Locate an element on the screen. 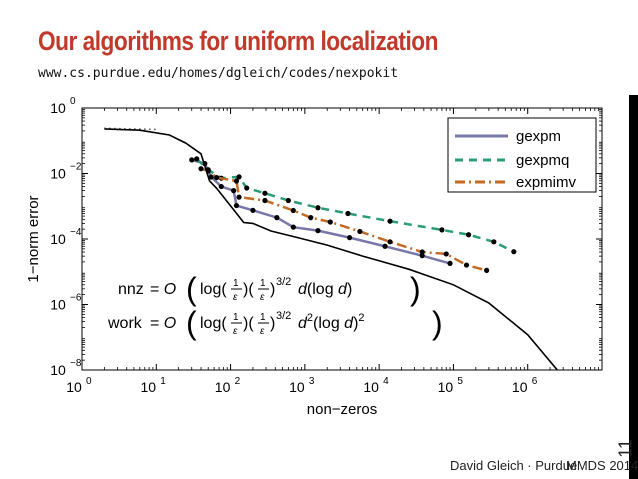 The image size is (638, 479). slide-sidebar-bar is located at coordinates (633, 287).